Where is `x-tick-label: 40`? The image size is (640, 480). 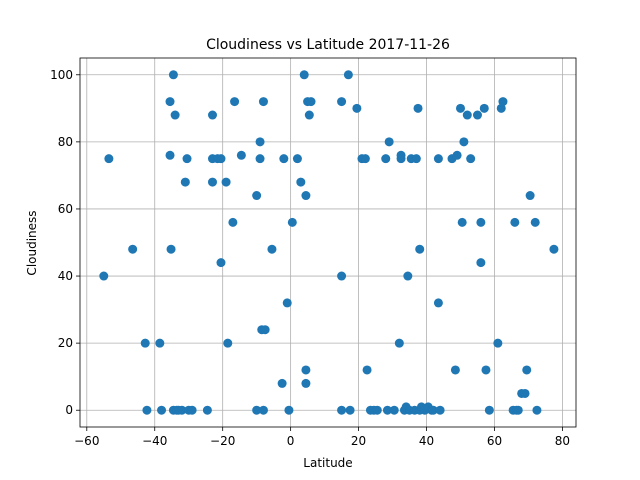 x-tick-label: 40 is located at coordinates (426, 441).